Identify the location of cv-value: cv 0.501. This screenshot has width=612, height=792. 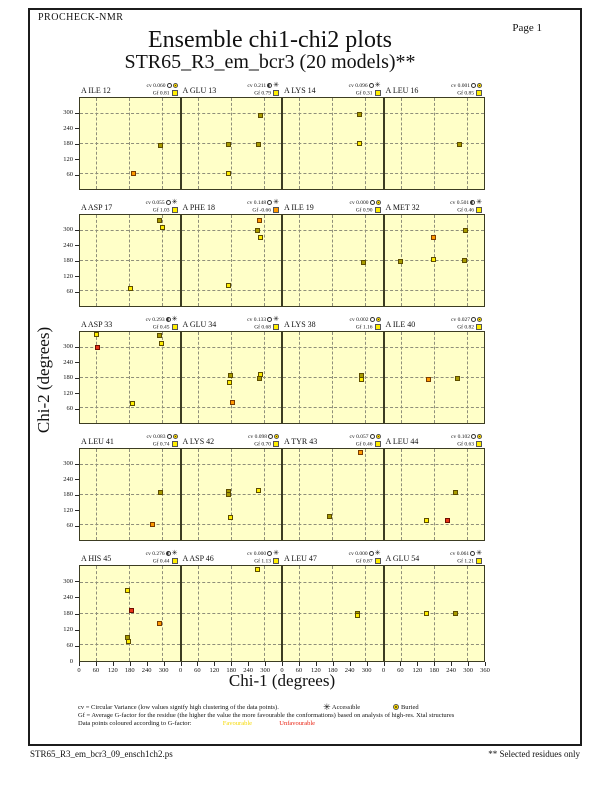
(460, 203).